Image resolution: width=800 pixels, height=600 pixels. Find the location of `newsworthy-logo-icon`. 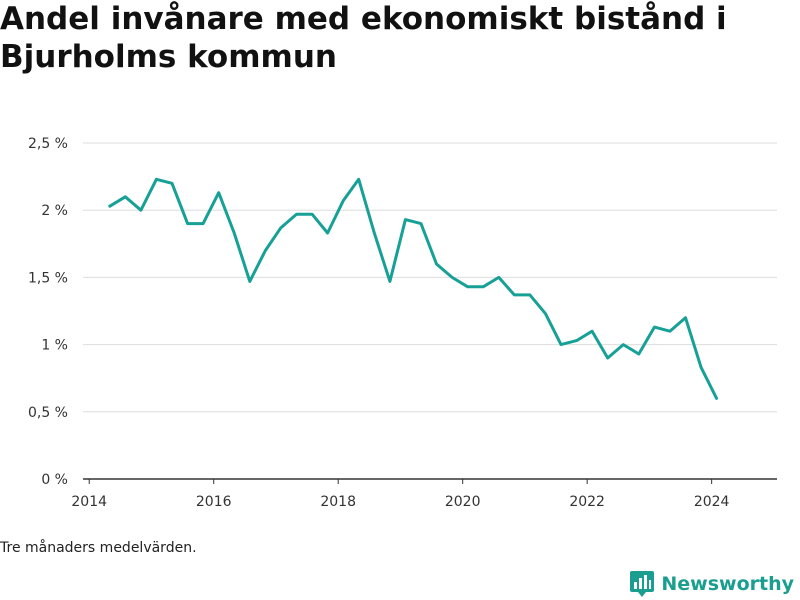

newsworthy-logo-icon is located at coordinates (642, 584).